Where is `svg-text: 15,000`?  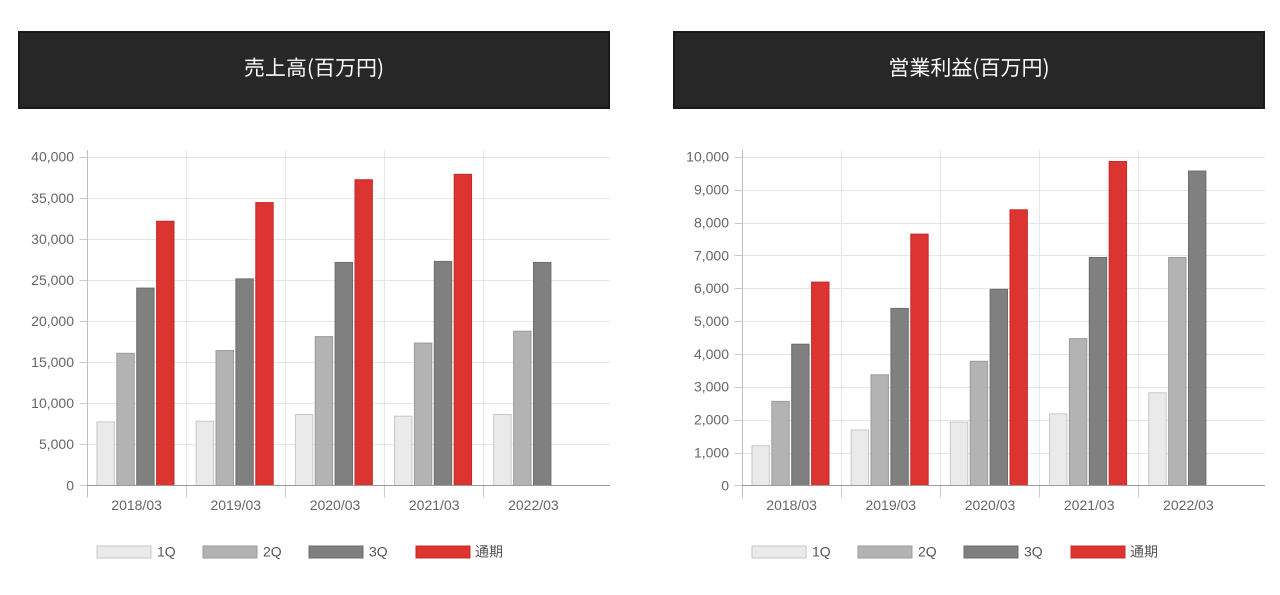 svg-text: 15,000 is located at coordinates (52, 362).